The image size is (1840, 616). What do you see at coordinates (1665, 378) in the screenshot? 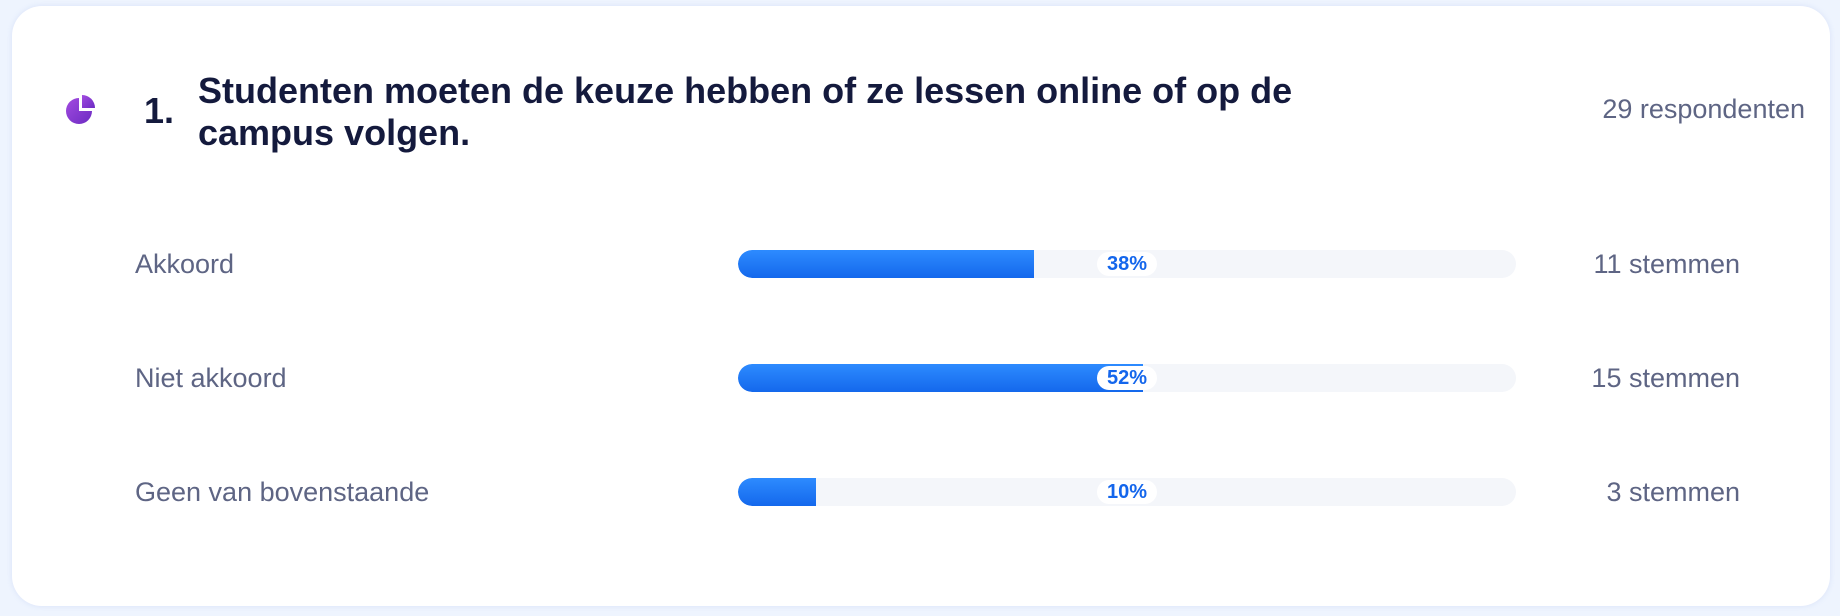
I see `vote-count: 15 stemmen` at bounding box center [1665, 378].